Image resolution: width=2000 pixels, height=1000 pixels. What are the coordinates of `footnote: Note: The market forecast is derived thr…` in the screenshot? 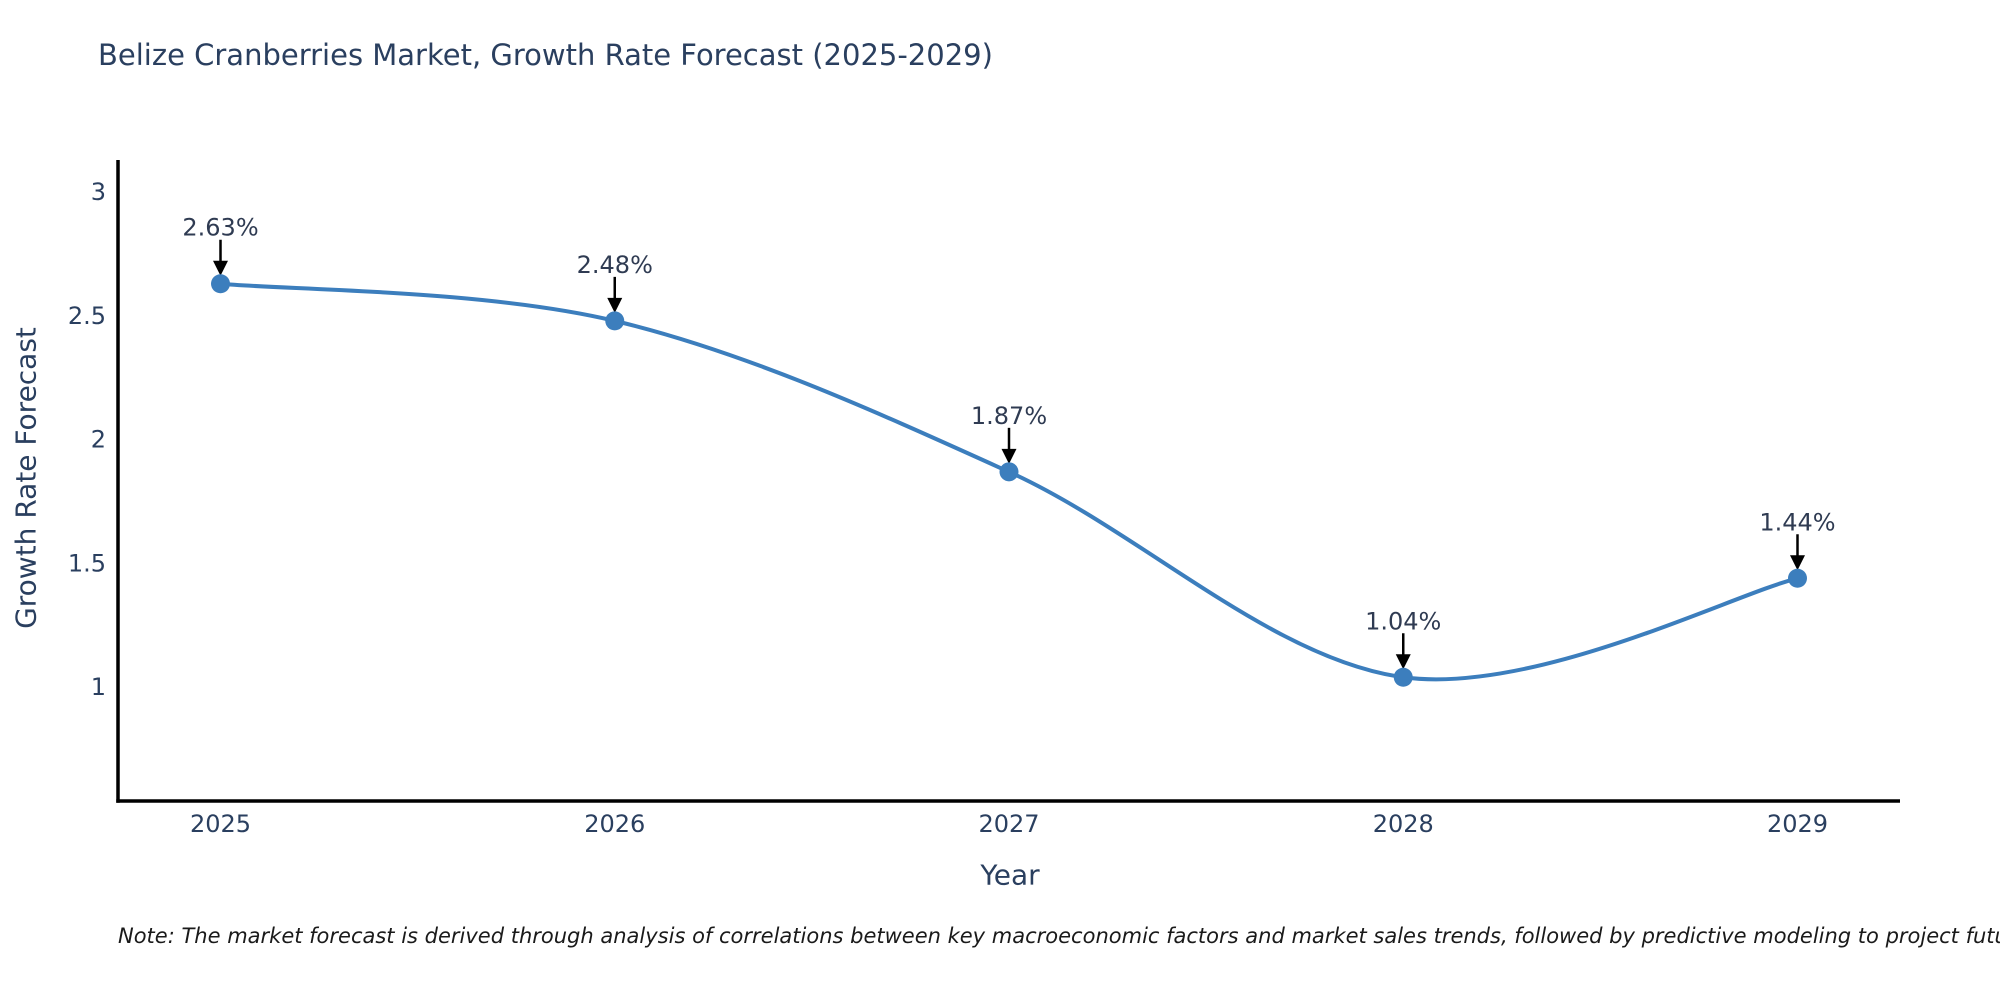 It's located at (1059, 936).